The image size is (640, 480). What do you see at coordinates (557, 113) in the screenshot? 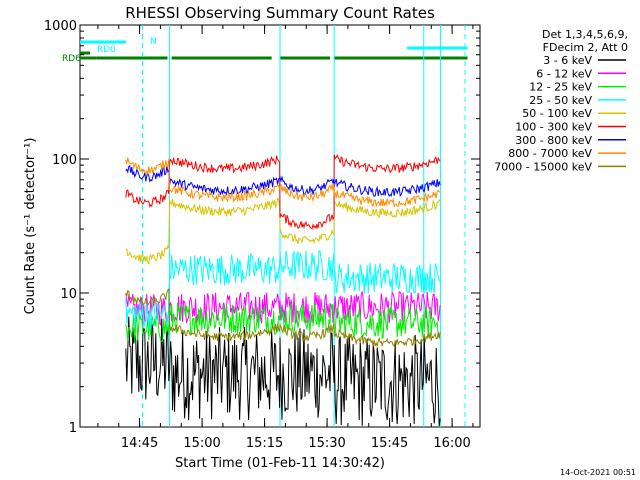
I see `legend-entry-label: 50 - 100 keV` at bounding box center [557, 113].